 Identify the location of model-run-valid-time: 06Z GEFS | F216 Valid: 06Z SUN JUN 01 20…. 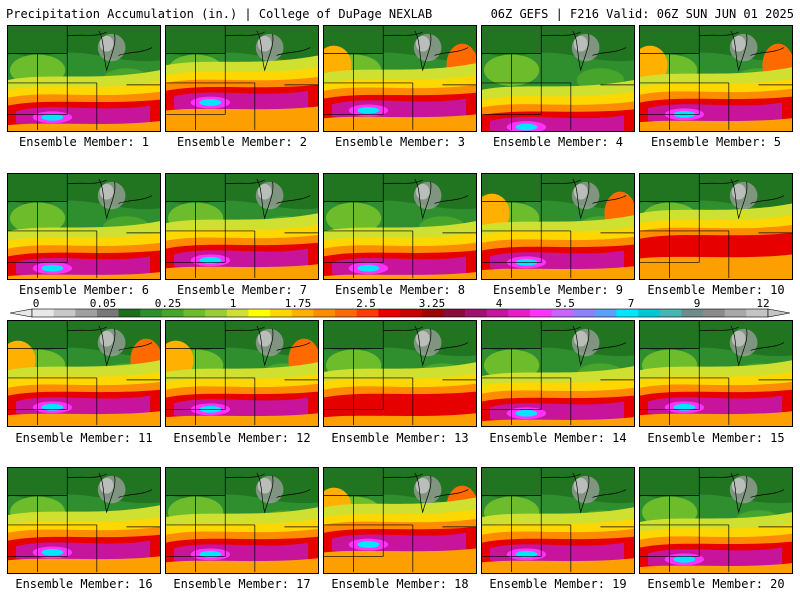
(642, 14).